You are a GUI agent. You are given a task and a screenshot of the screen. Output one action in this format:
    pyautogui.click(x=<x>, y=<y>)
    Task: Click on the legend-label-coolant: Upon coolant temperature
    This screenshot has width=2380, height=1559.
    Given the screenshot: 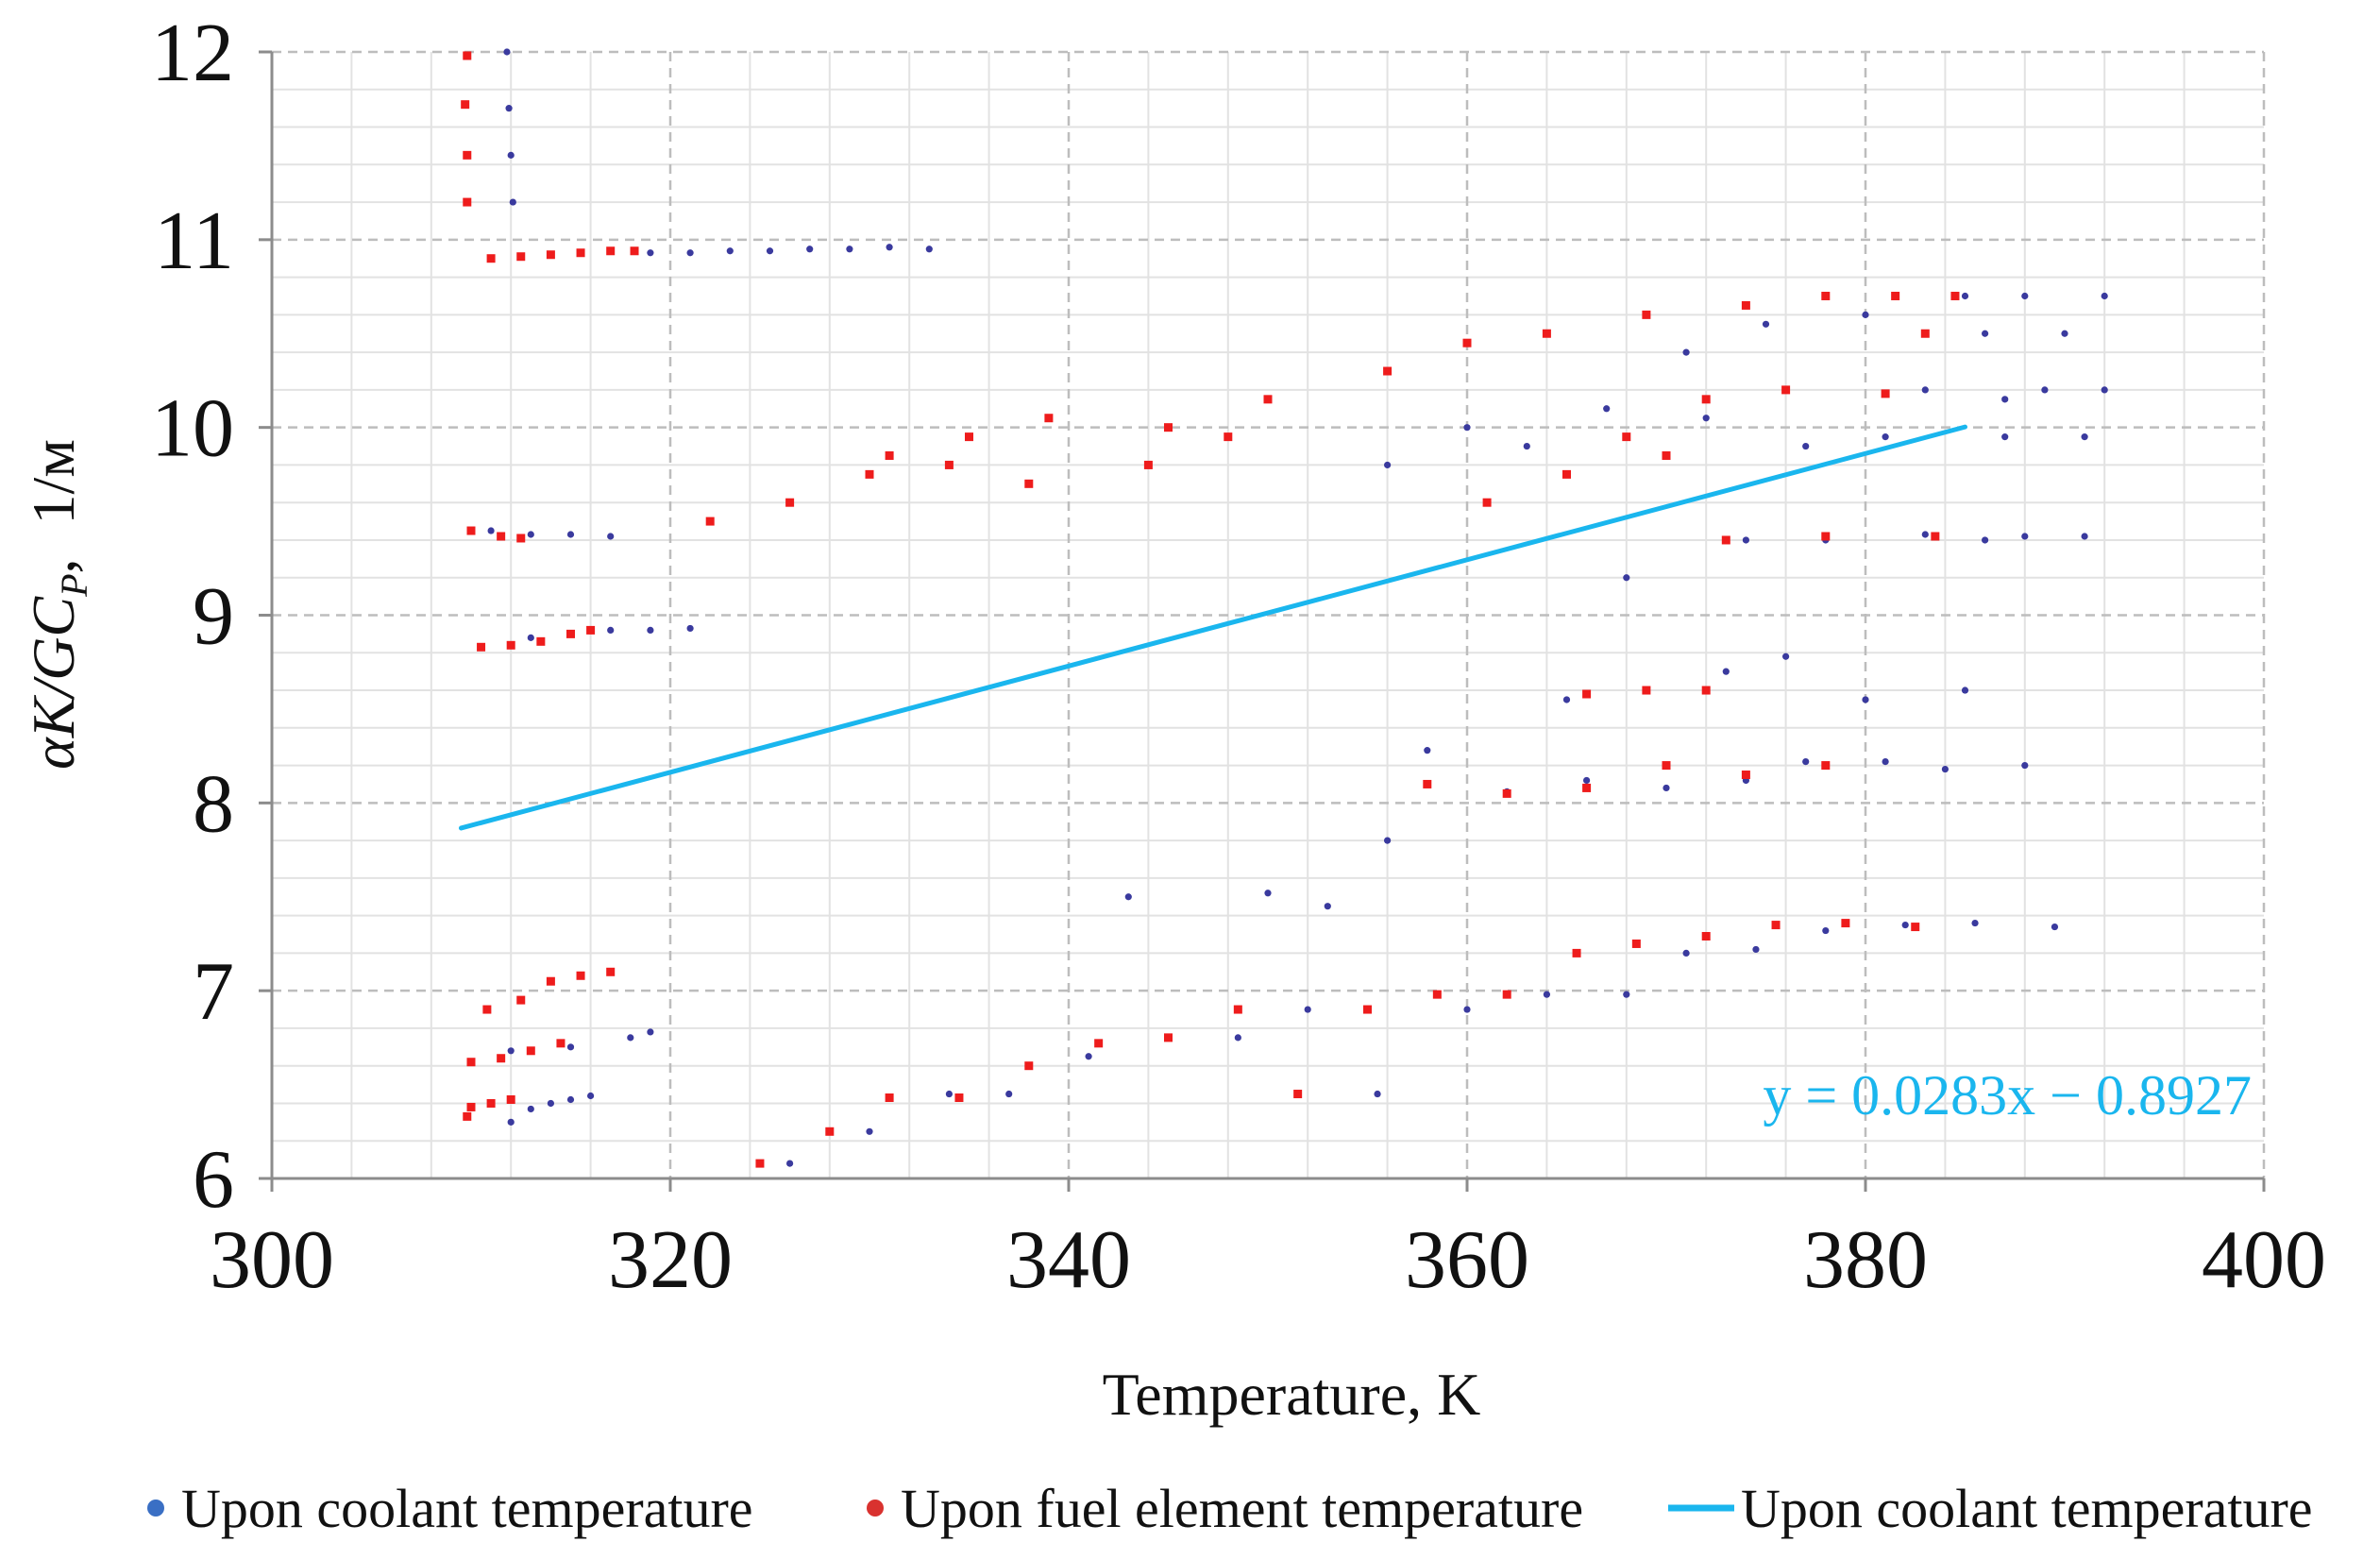 What is the action you would take?
    pyautogui.click(x=467, y=1508)
    